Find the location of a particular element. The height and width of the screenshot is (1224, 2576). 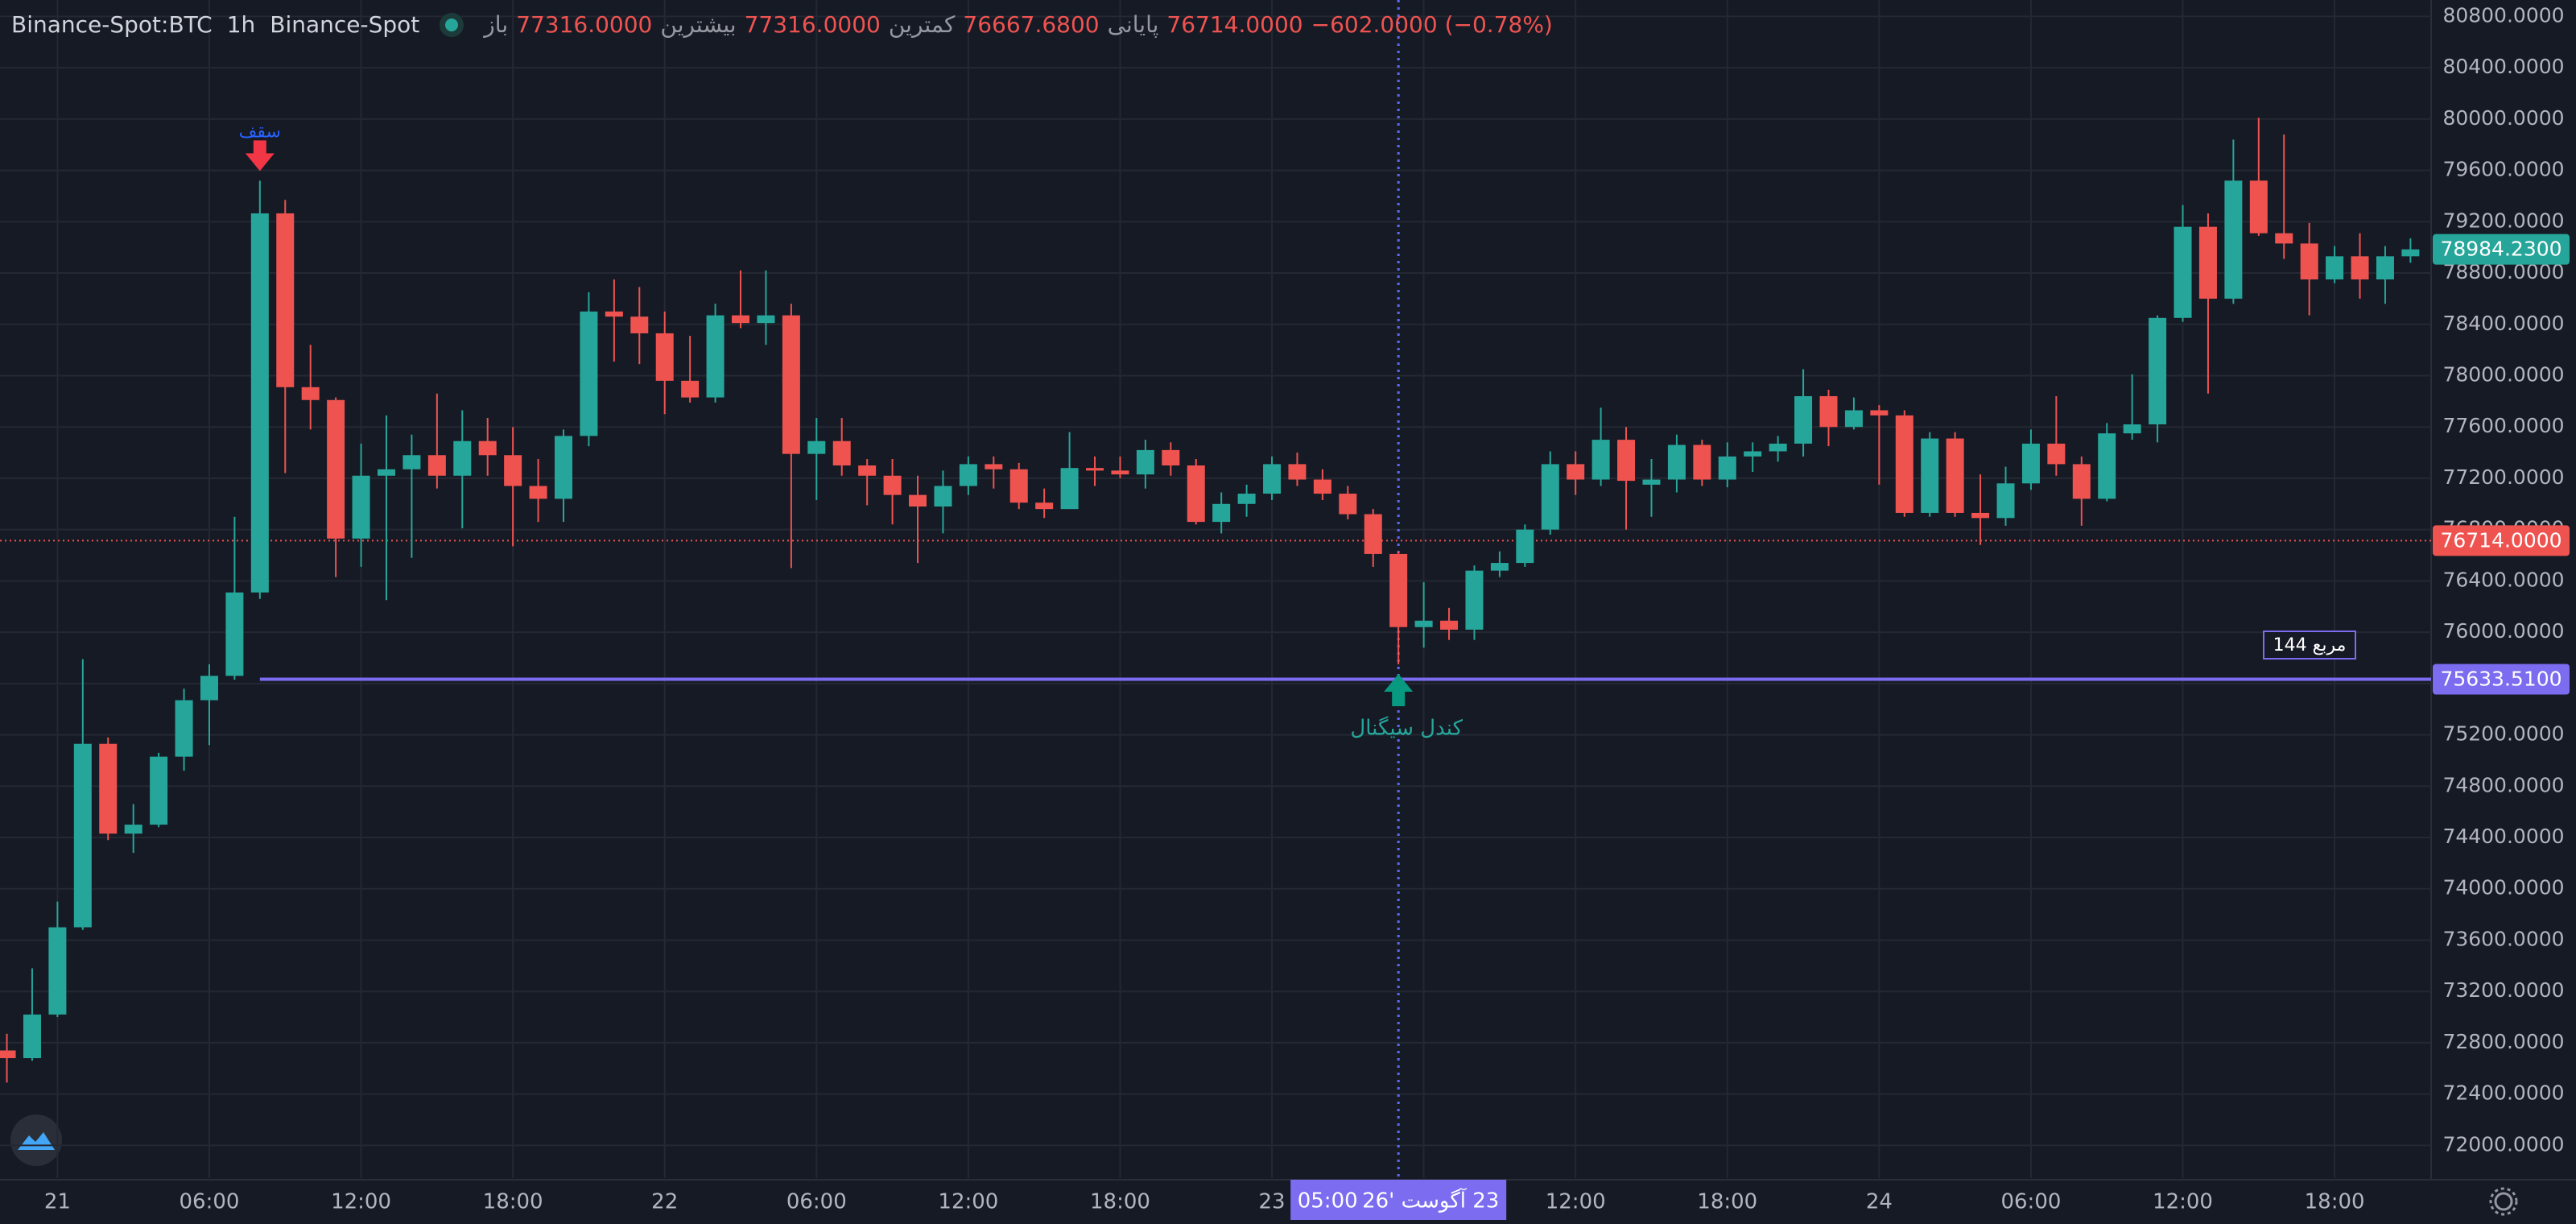

crosshair-date: 23 آگوست '26 is located at coordinates (1430, 1201).